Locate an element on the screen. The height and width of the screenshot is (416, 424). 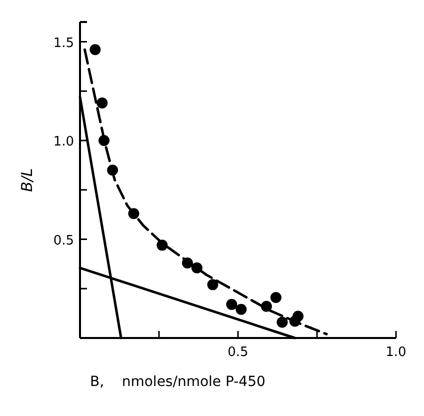
y-tick-label: 1.0 is located at coordinates (63, 142).